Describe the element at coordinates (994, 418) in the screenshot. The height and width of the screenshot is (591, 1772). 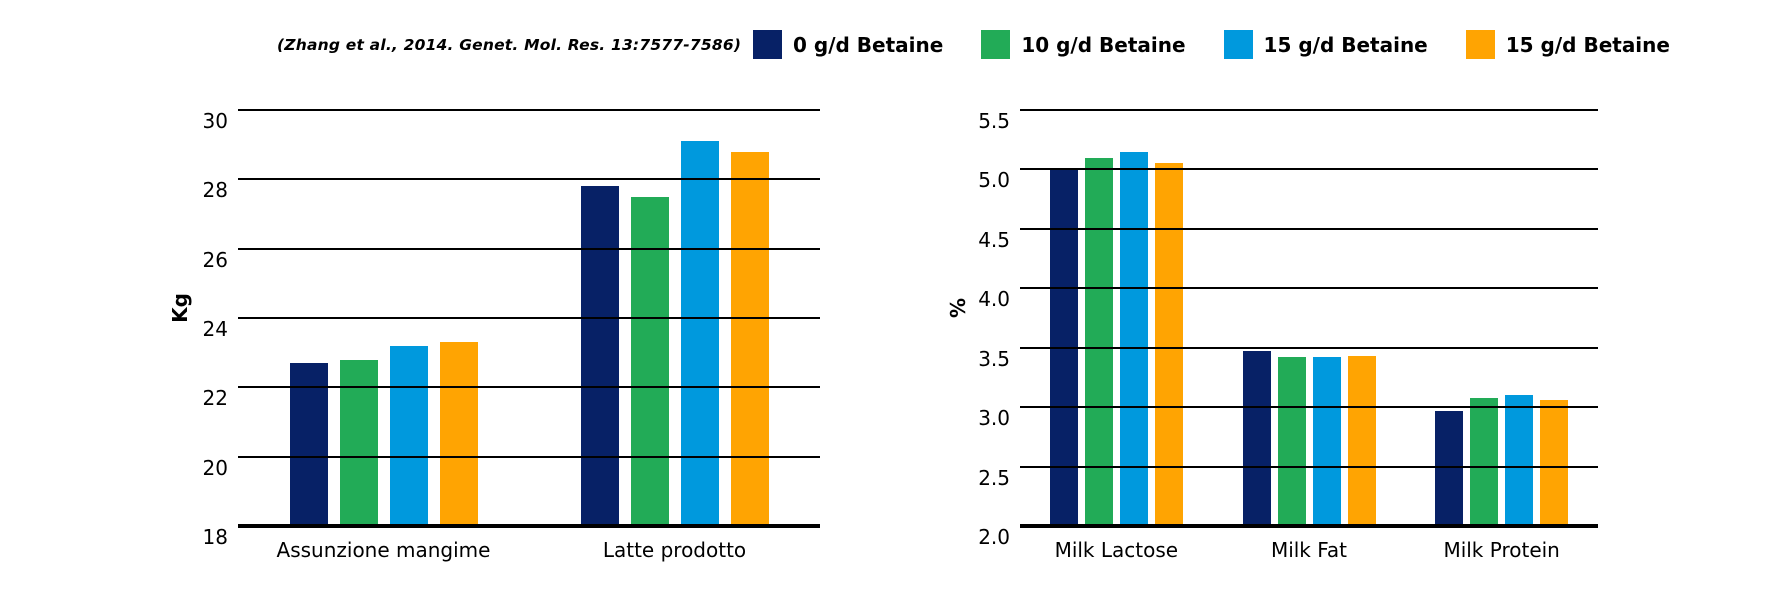
I see `y-tick-label: 3.0` at that location.